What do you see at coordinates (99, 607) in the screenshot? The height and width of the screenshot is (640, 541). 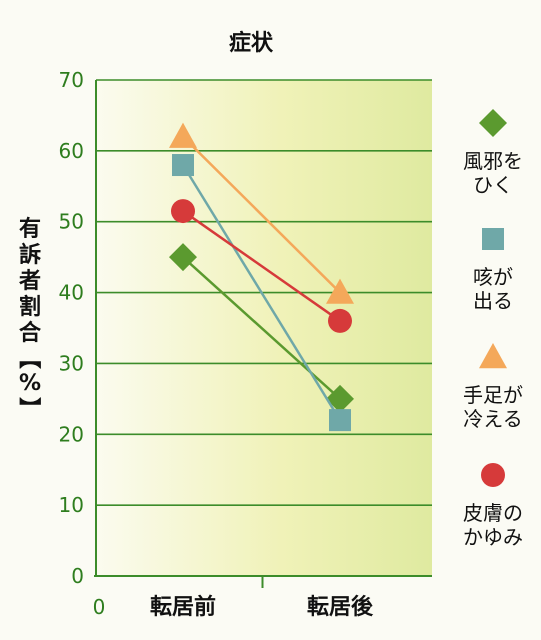 I see `x-origin-label: 0` at bounding box center [99, 607].